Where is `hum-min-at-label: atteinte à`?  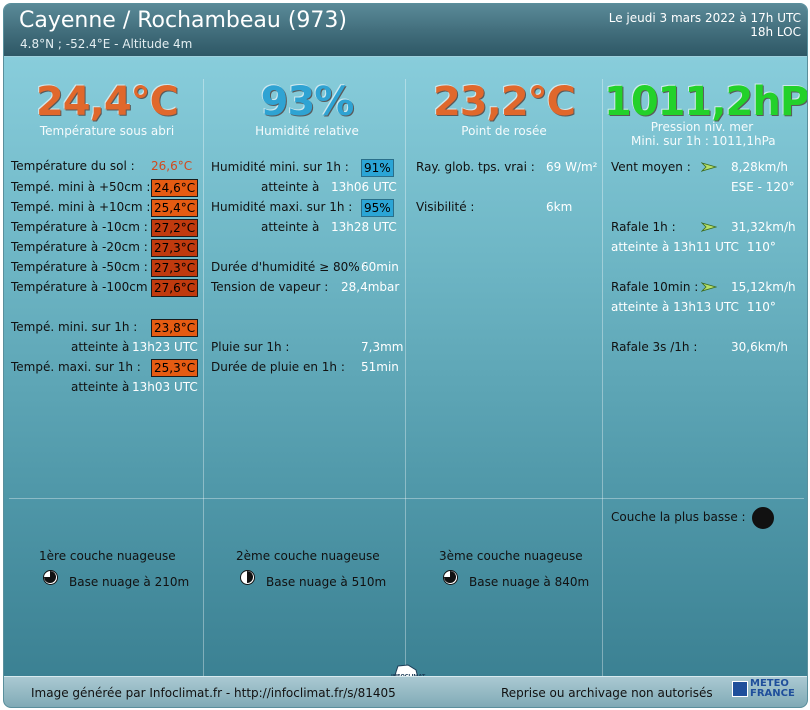 hum-min-at-label: atteinte à is located at coordinates (290, 187).